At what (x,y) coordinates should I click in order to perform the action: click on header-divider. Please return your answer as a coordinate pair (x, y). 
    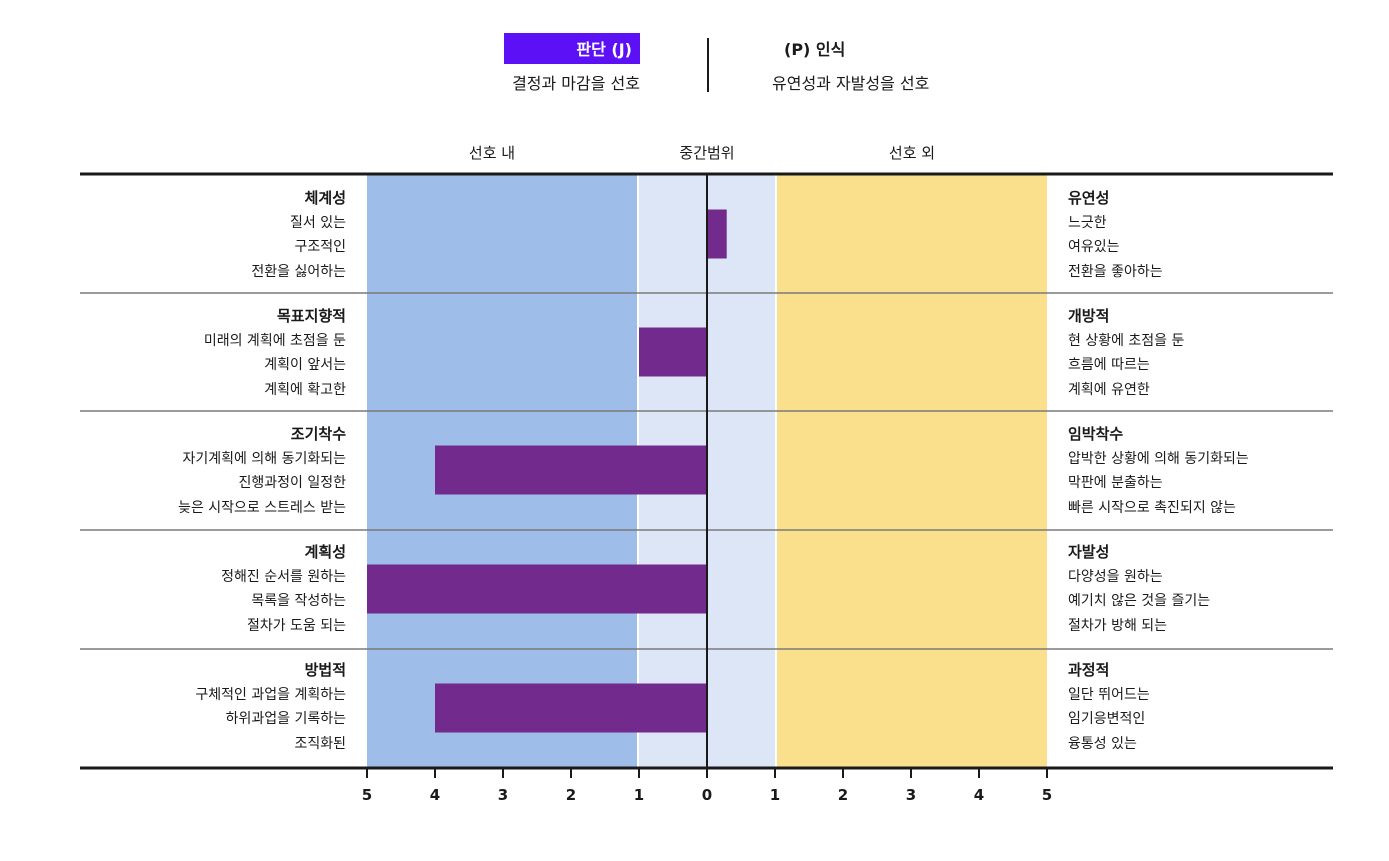
    Looking at the image, I should click on (708, 65).